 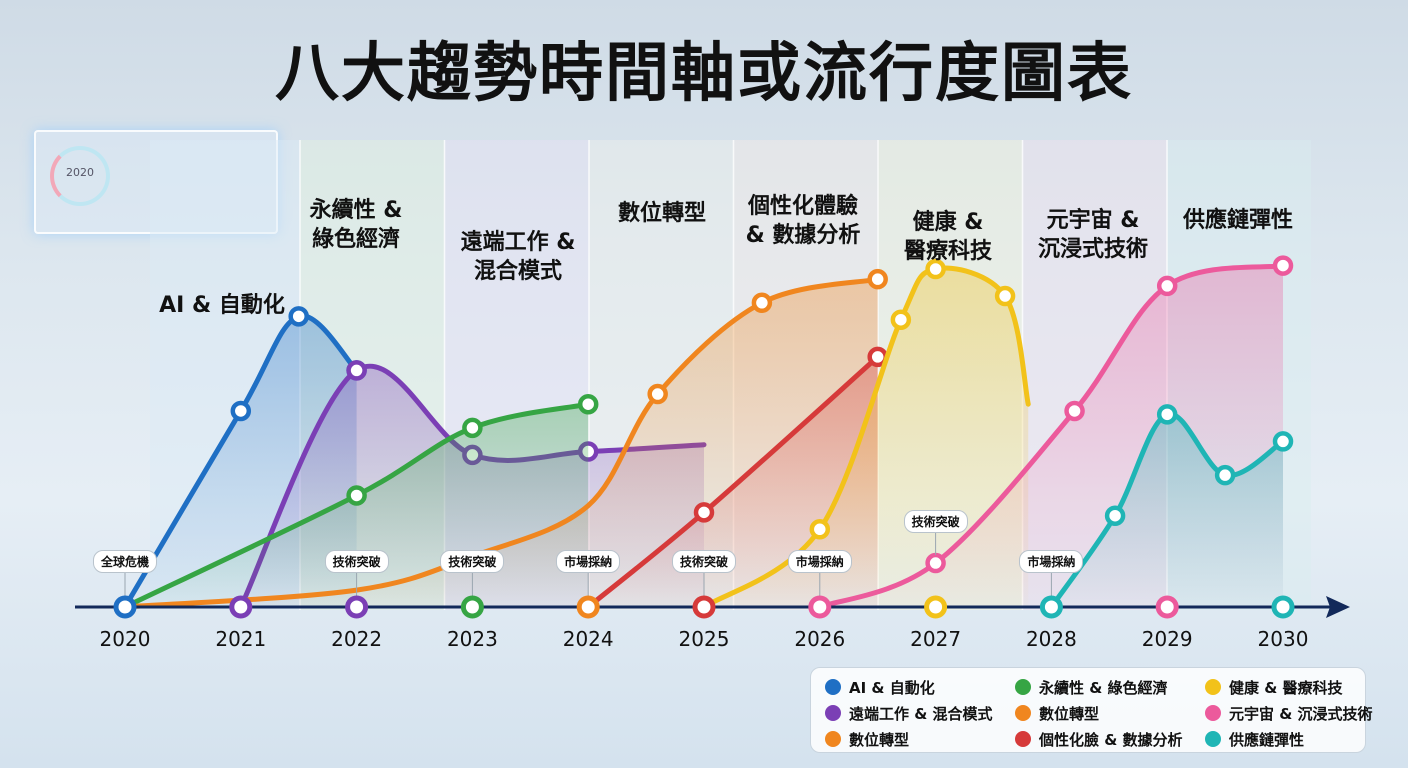 What do you see at coordinates (80, 172) in the screenshot?
I see `hud-year: 2020` at bounding box center [80, 172].